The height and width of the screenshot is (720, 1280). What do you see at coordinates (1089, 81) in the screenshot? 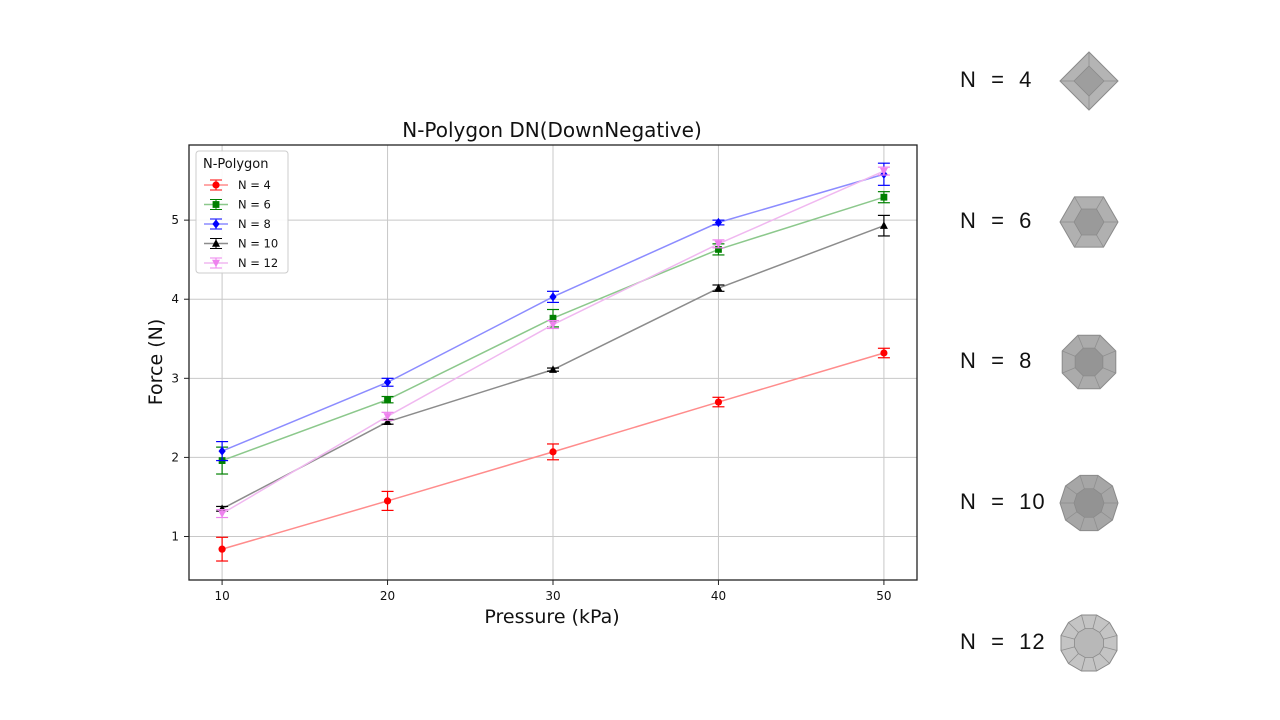
I see `square-polygon-icon` at bounding box center [1089, 81].